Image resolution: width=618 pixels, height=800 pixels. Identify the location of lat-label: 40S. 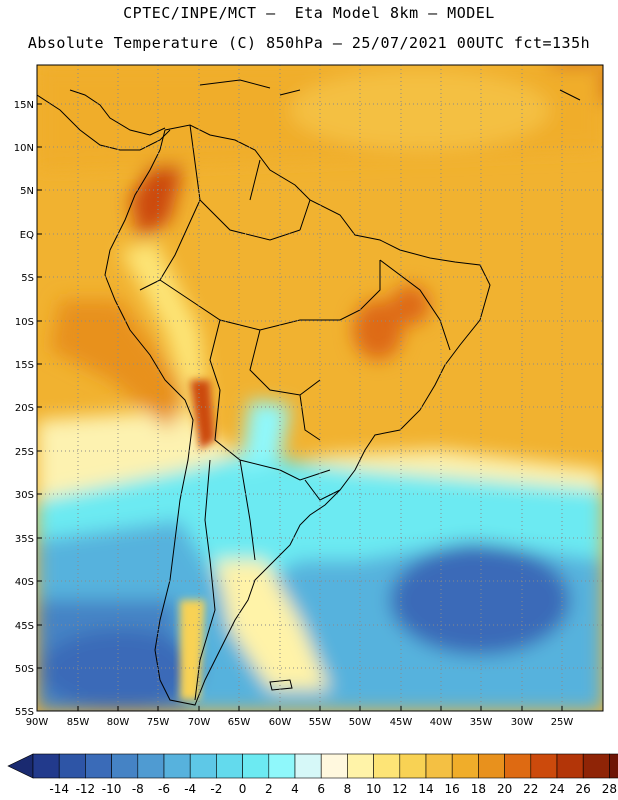
(24, 582).